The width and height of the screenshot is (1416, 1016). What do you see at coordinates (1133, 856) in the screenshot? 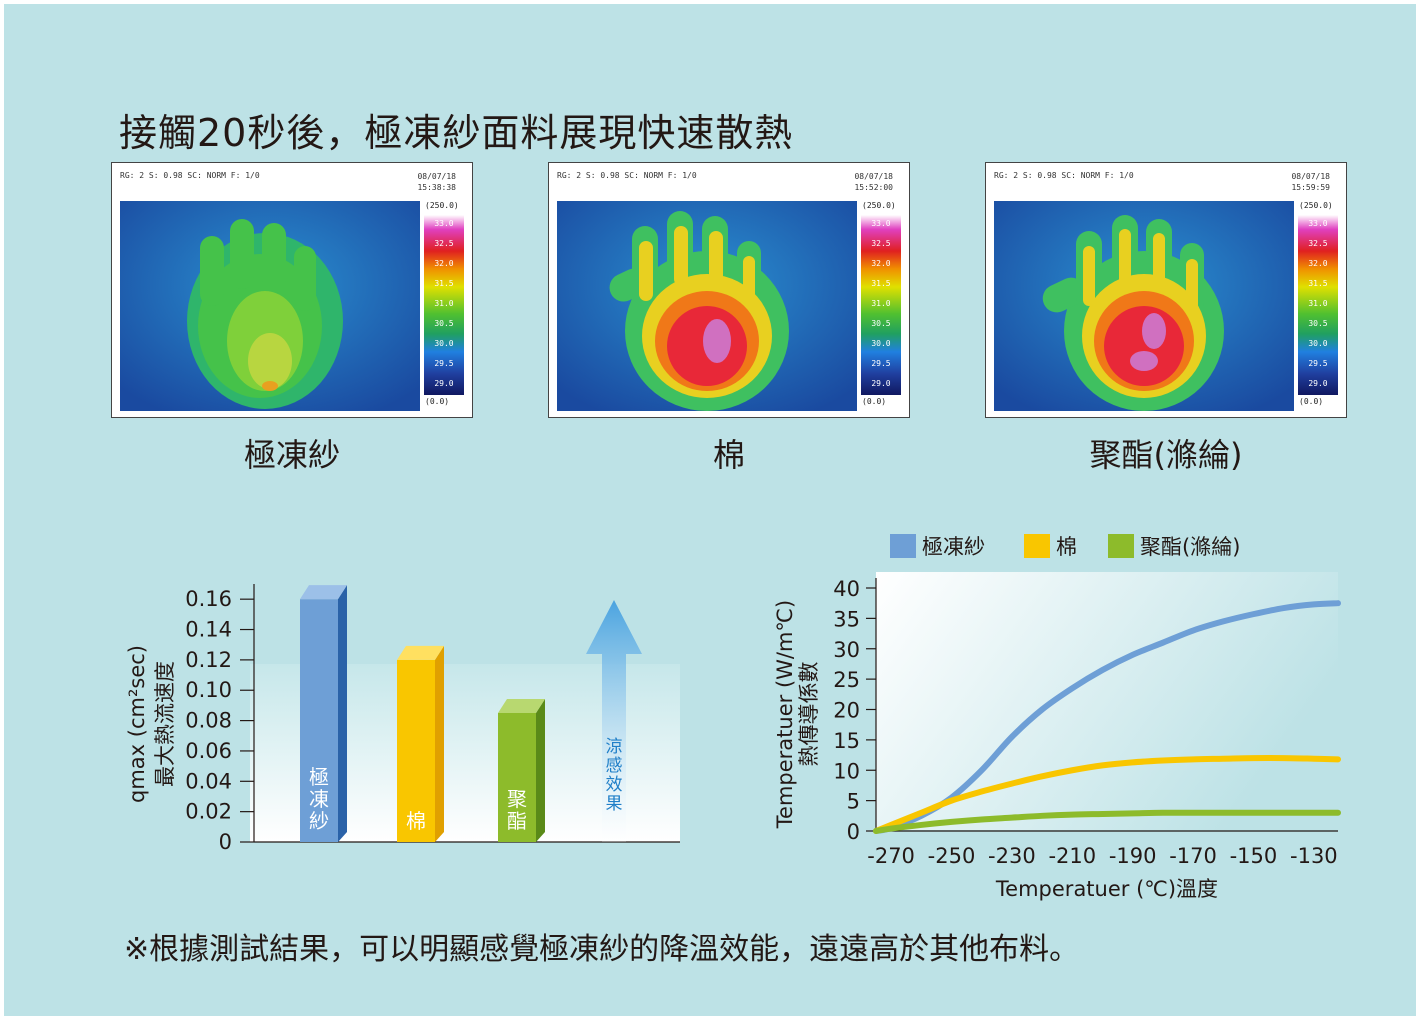
I see `x-tick-label: -190` at bounding box center [1133, 856].